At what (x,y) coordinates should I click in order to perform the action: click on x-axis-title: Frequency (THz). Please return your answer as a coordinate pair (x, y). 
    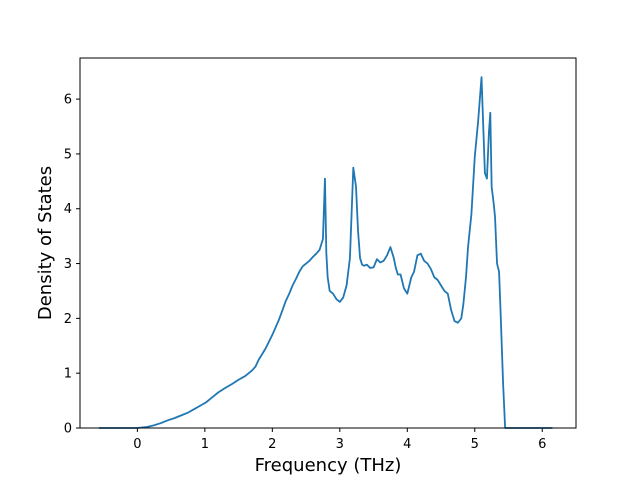
    Looking at the image, I should click on (328, 465).